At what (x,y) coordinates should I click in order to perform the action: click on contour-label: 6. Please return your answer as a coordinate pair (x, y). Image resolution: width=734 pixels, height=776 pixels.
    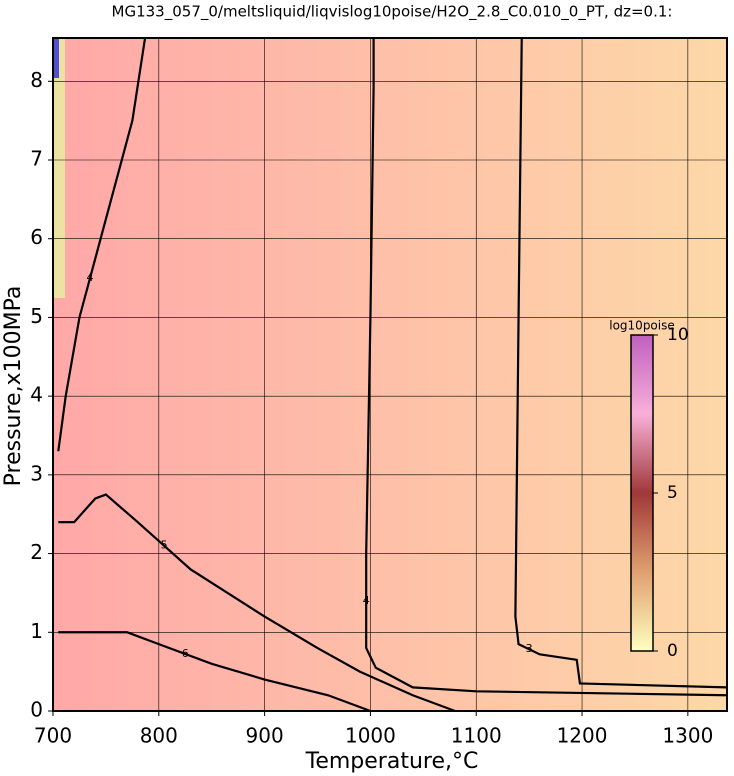
    Looking at the image, I should click on (185, 653).